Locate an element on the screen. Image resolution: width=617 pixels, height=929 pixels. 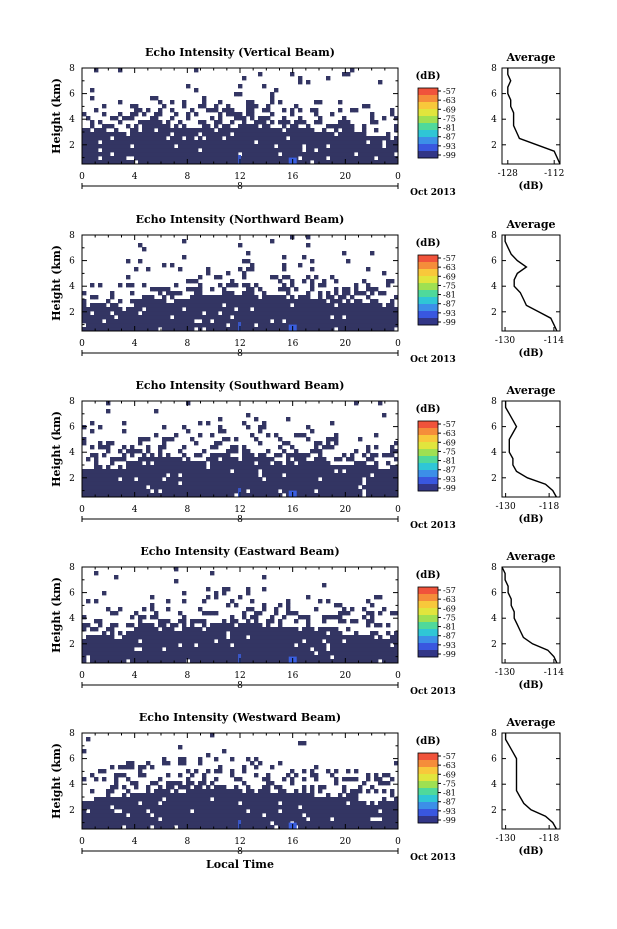
average-x-tick-label: -130 is located at coordinates (506, 507).